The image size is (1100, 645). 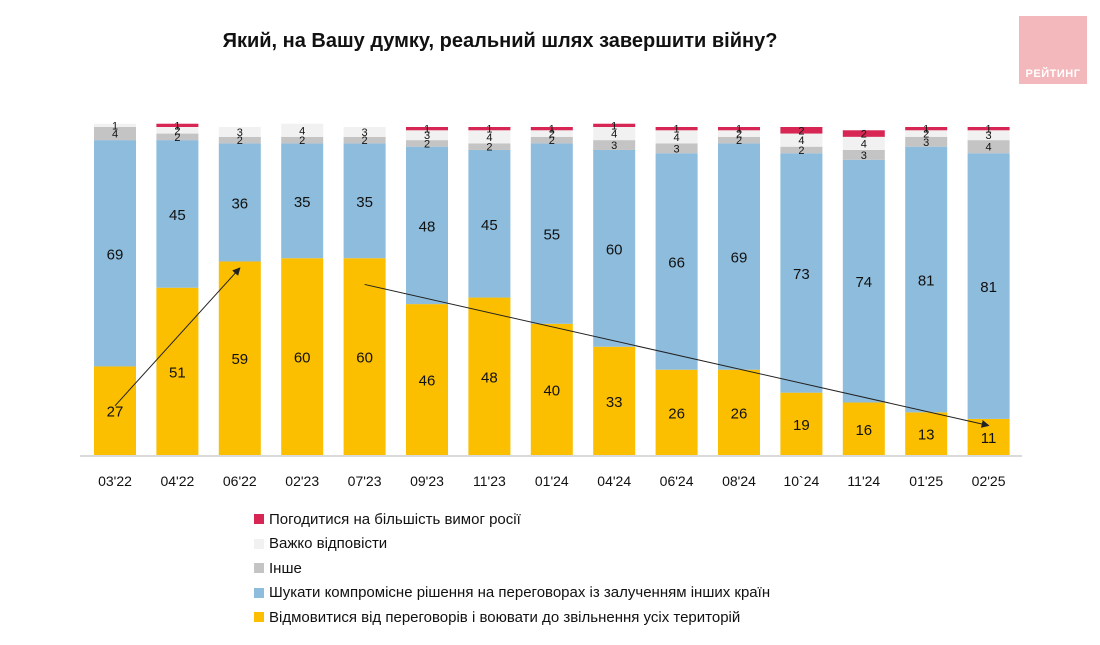 I want to click on x-tick-label: 11'24, so click(x=863, y=481).